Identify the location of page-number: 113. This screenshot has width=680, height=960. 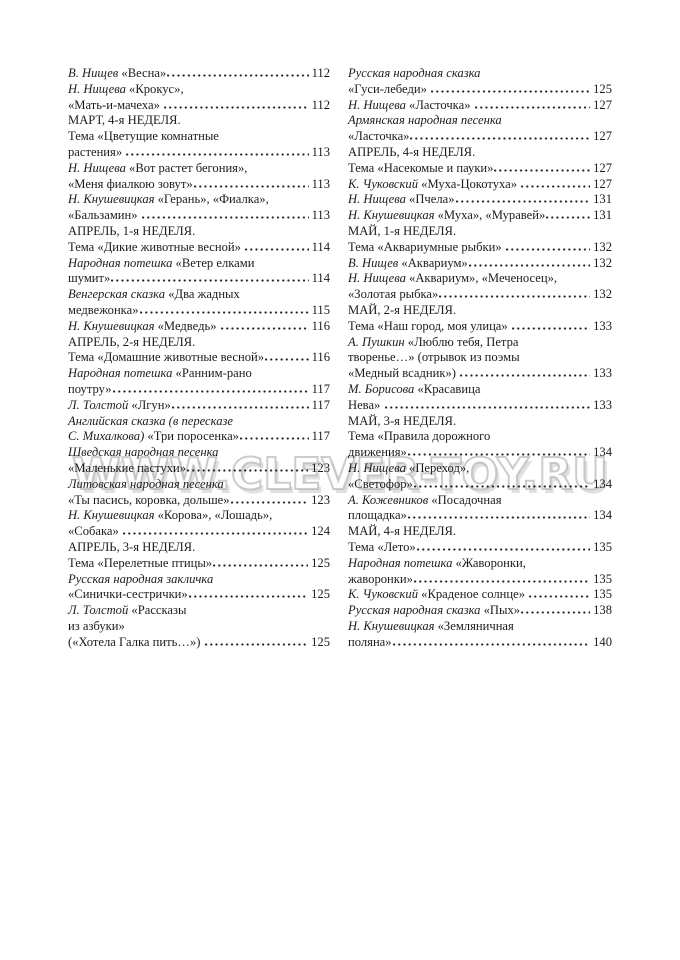
(320, 215).